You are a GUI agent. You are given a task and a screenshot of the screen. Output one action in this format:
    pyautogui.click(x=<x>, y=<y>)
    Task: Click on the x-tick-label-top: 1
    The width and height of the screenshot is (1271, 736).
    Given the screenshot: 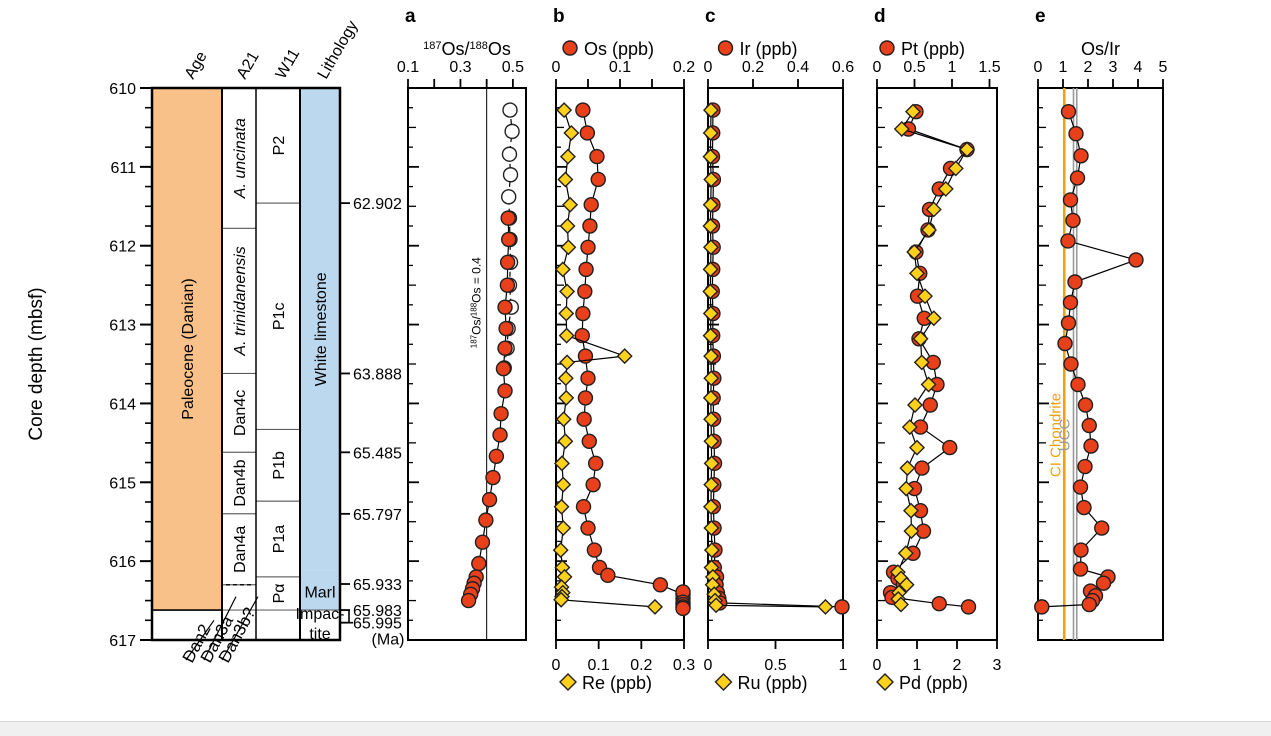 What is the action you would take?
    pyautogui.click(x=952, y=67)
    